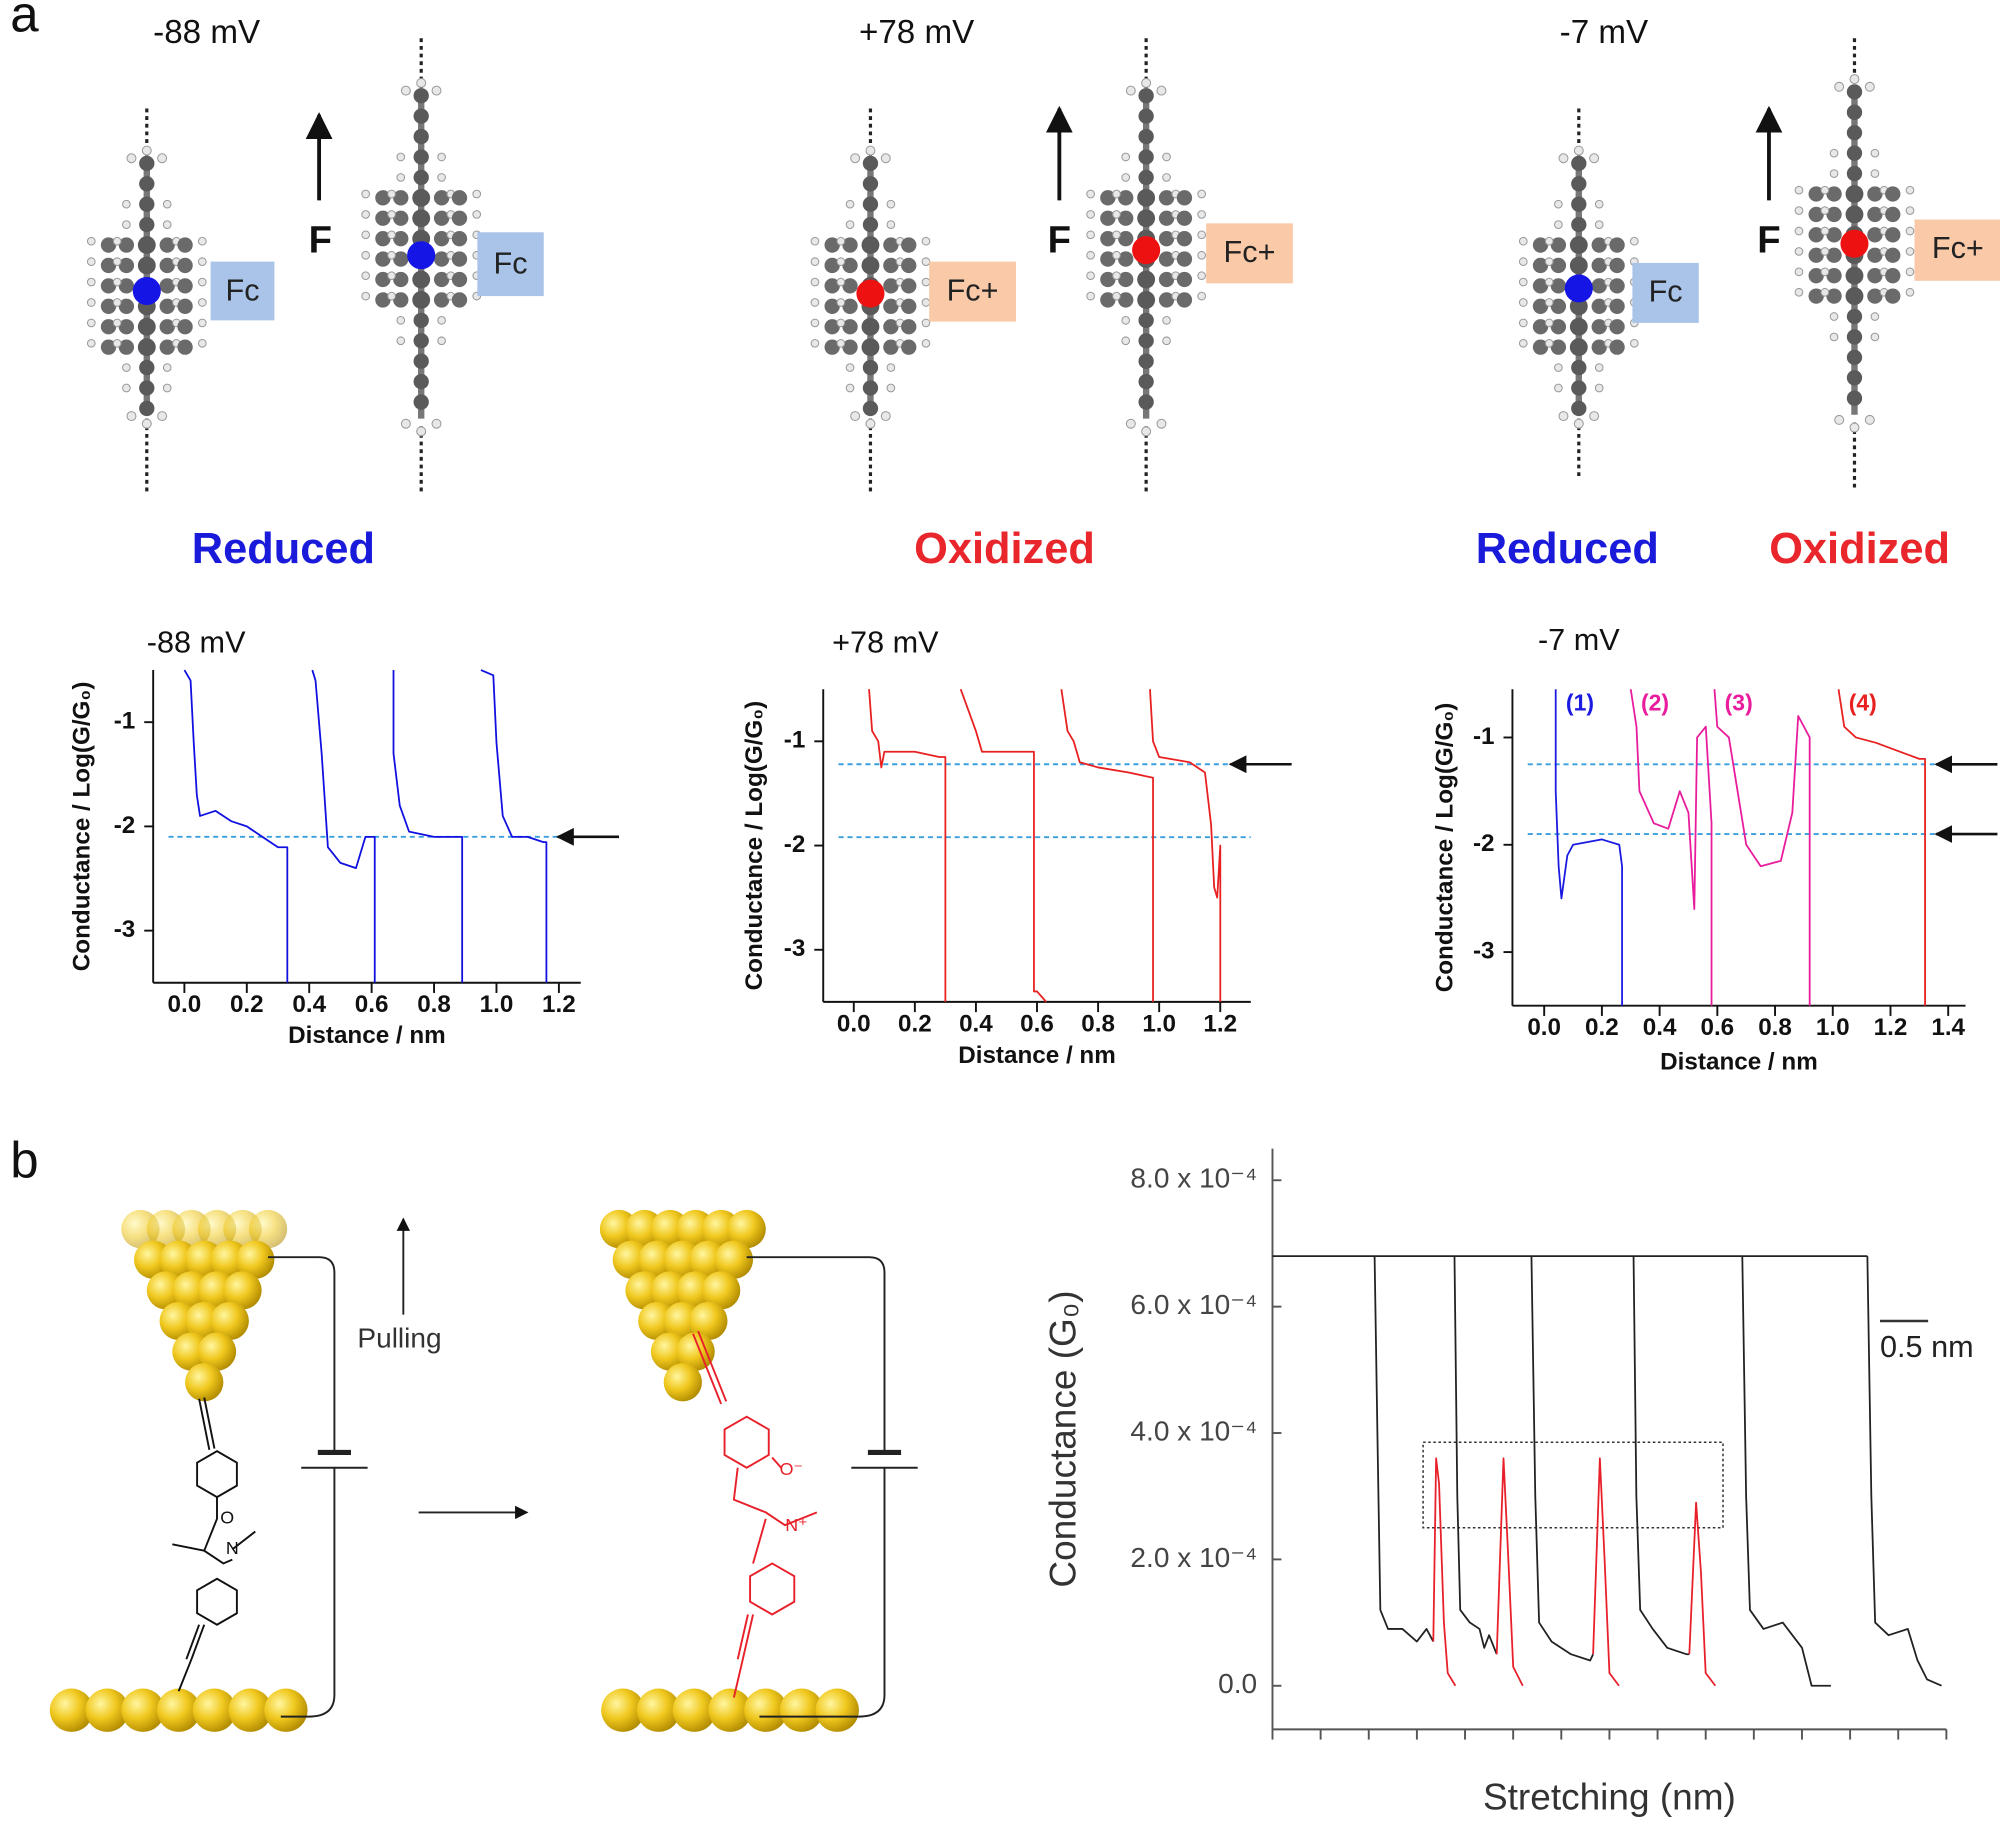 This screenshot has height=1825, width=2000. I want to click on x-tick-label: 0.0, so click(185, 1004).